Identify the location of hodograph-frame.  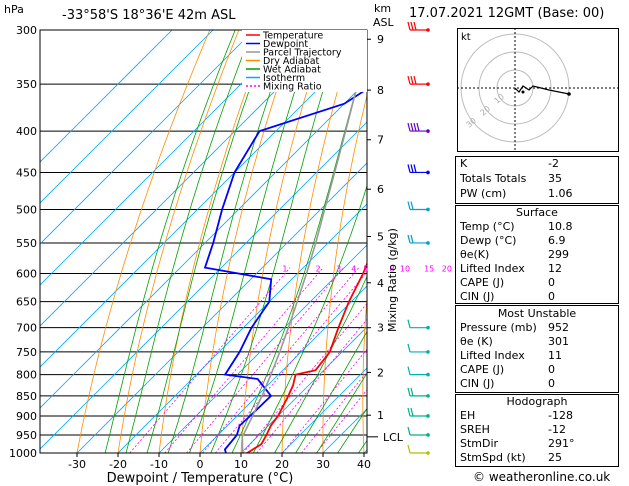
(538, 90).